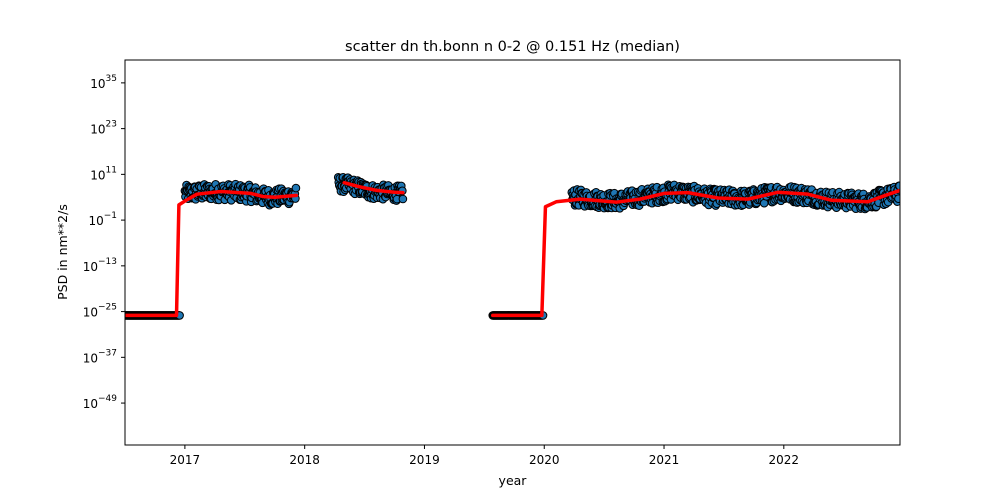 The width and height of the screenshot is (1000, 500). What do you see at coordinates (100, 311) in the screenshot?
I see `y-tick-label: 10−25` at bounding box center [100, 311].